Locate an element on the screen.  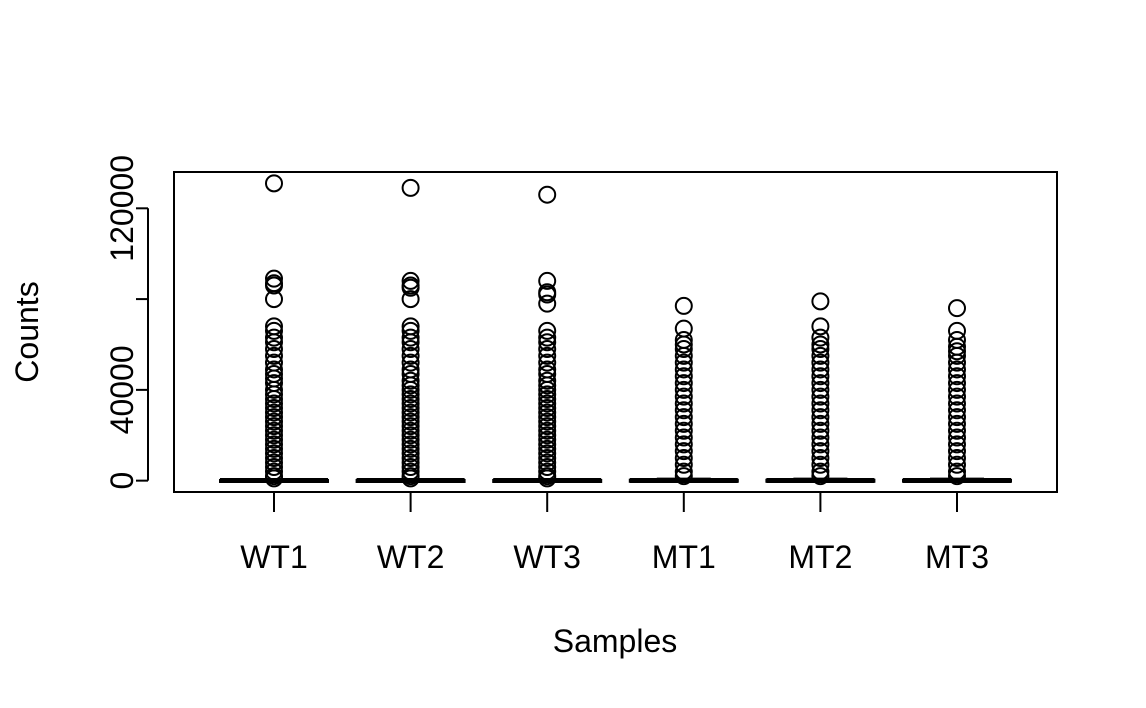
box-mt2 is located at coordinates (820, 389).